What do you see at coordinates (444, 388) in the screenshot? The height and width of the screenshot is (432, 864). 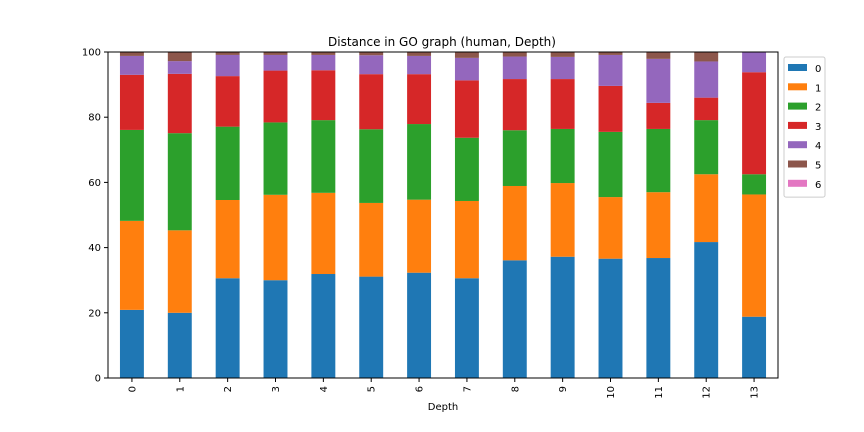 I see `x-axis: 0 1 2 3 4 5 6 7 8 9 10 11 12 13` at bounding box center [444, 388].